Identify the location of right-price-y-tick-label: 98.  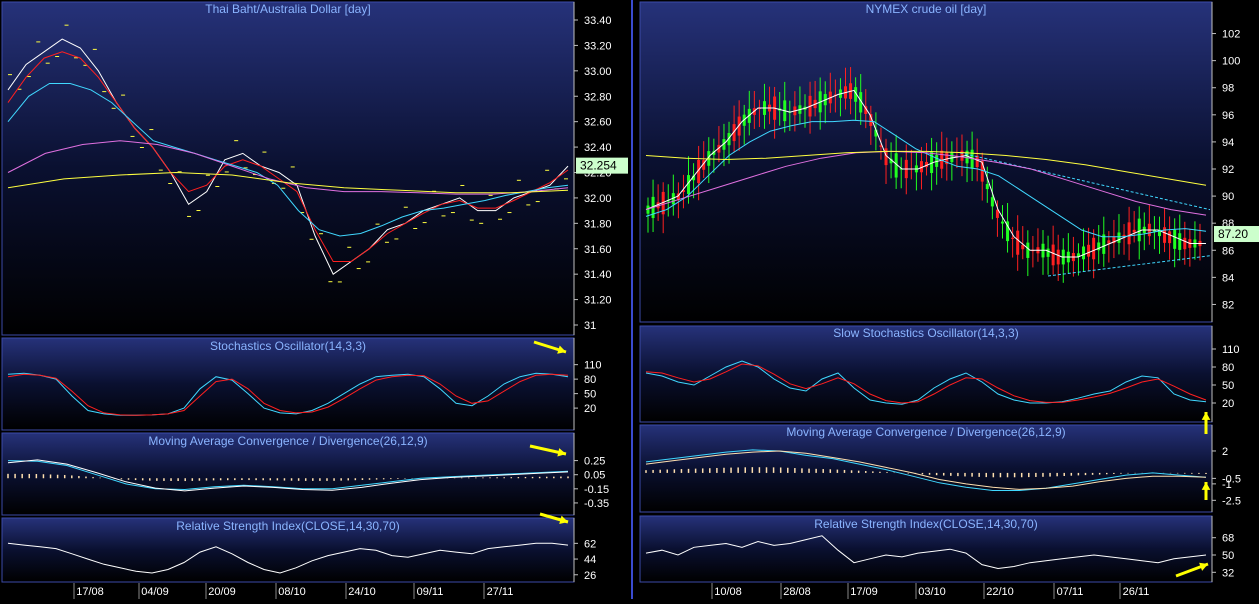
(1228, 89).